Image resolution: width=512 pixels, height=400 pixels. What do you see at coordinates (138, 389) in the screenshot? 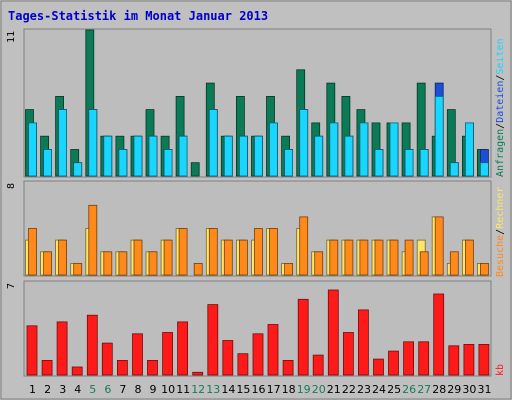
I see `x-tick-day-8: 8` at bounding box center [138, 389].